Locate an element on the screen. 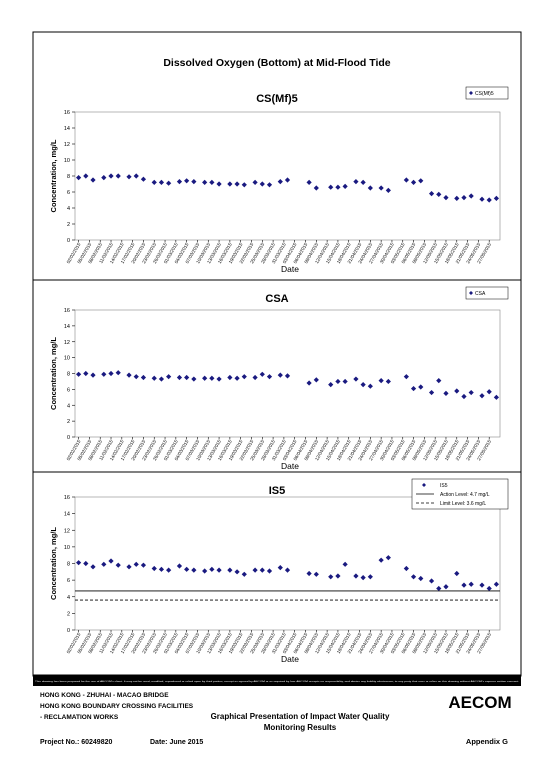 The height and width of the screenshot is (784, 554). logo: AECOM is located at coordinates (479, 702).